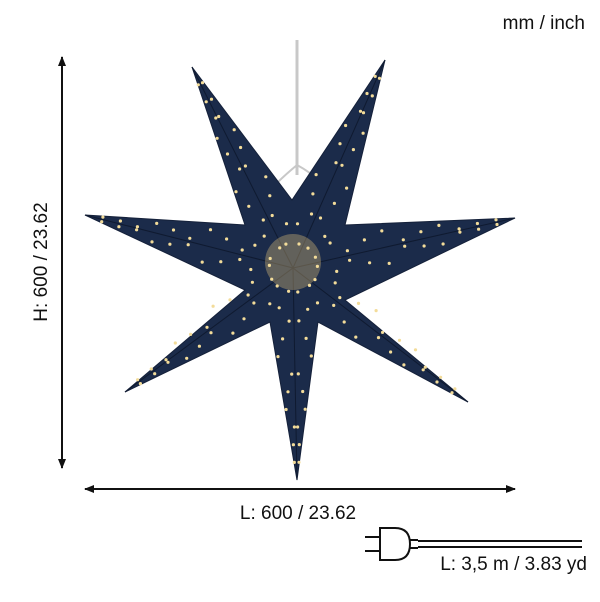 This screenshot has height=602, width=600. What do you see at coordinates (298, 513) in the screenshot?
I see `length-label: L: 600 / 23.62` at bounding box center [298, 513].